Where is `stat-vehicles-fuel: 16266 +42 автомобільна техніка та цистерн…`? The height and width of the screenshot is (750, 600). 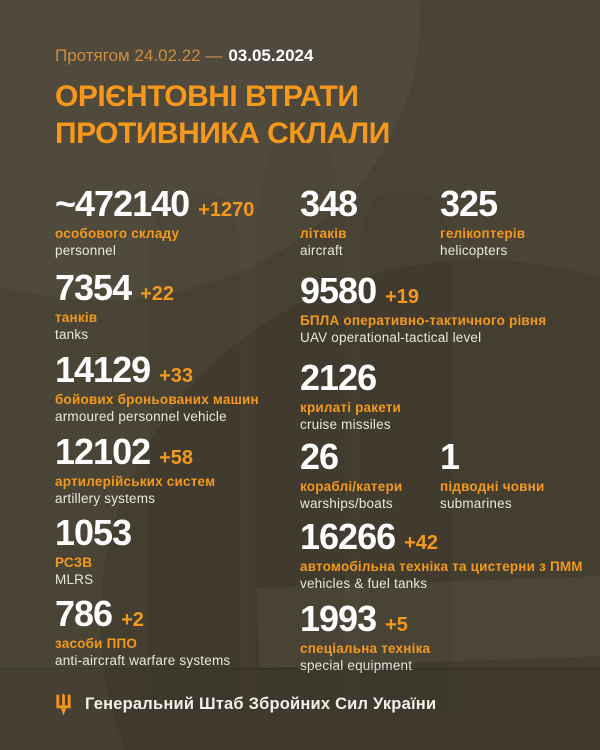 stat-vehicles-fuel: 16266 +42 автомобільна техніка та цистерн… is located at coordinates (441, 554).